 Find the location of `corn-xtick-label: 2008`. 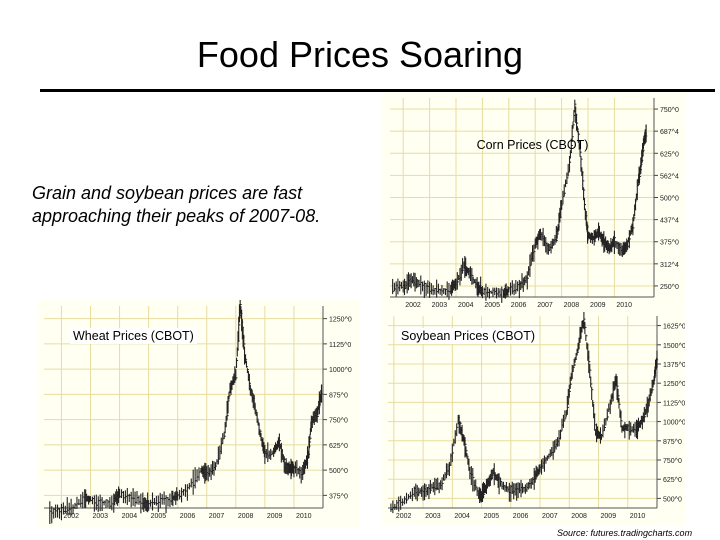

corn-xtick-label: 2008 is located at coordinates (572, 305).